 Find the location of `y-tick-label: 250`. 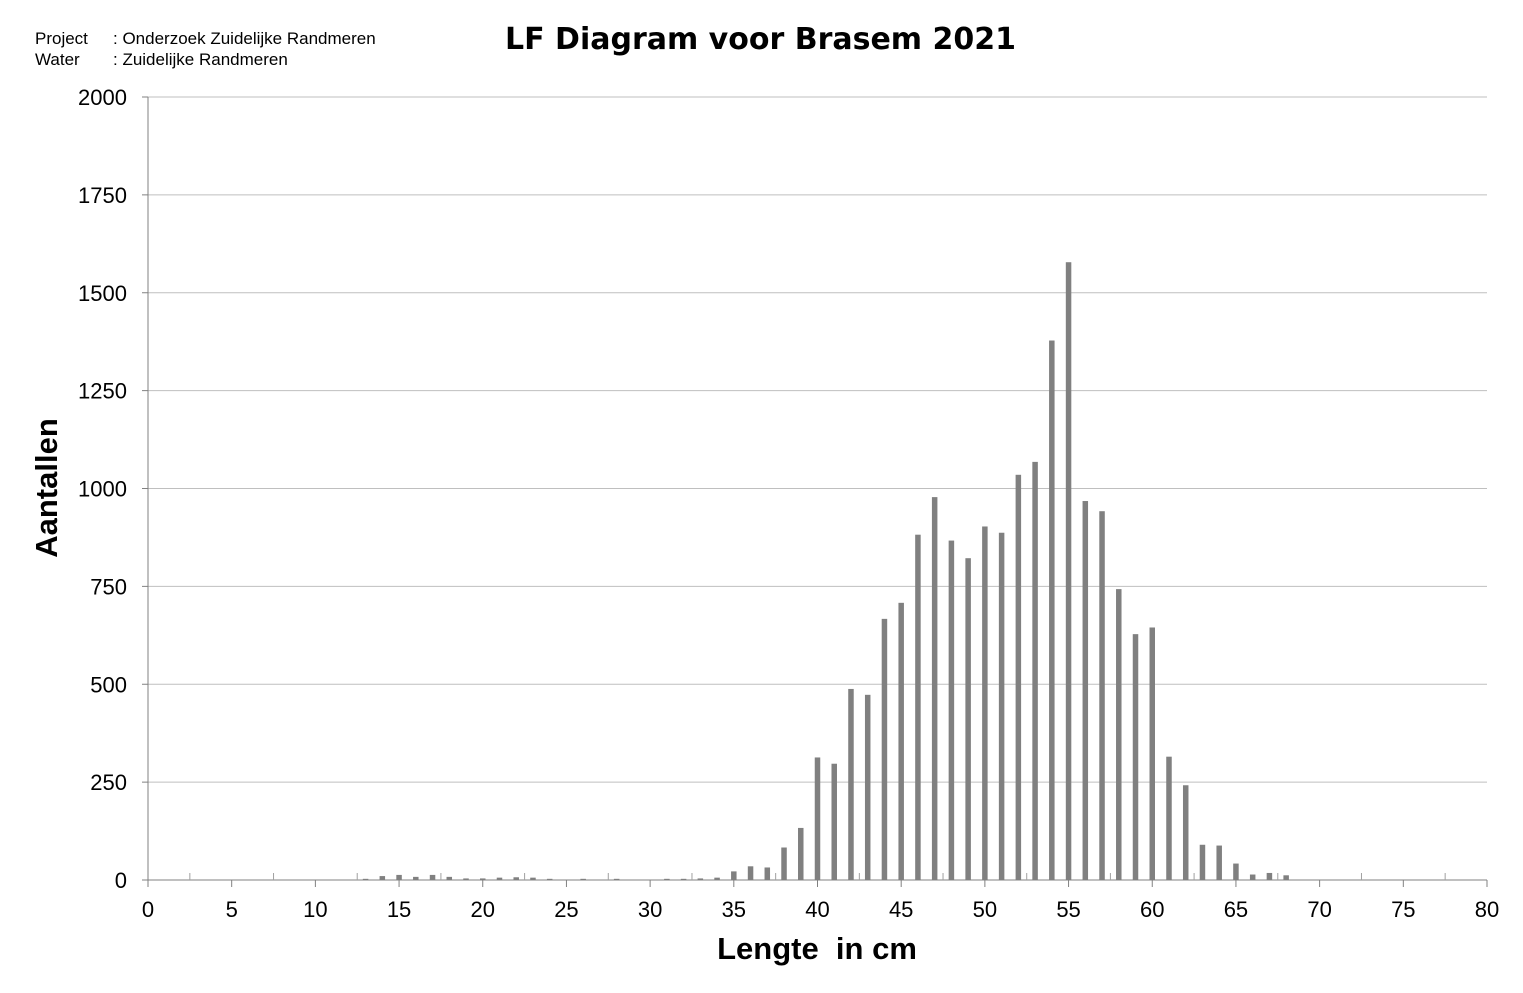

y-tick-label: 250 is located at coordinates (108, 782).